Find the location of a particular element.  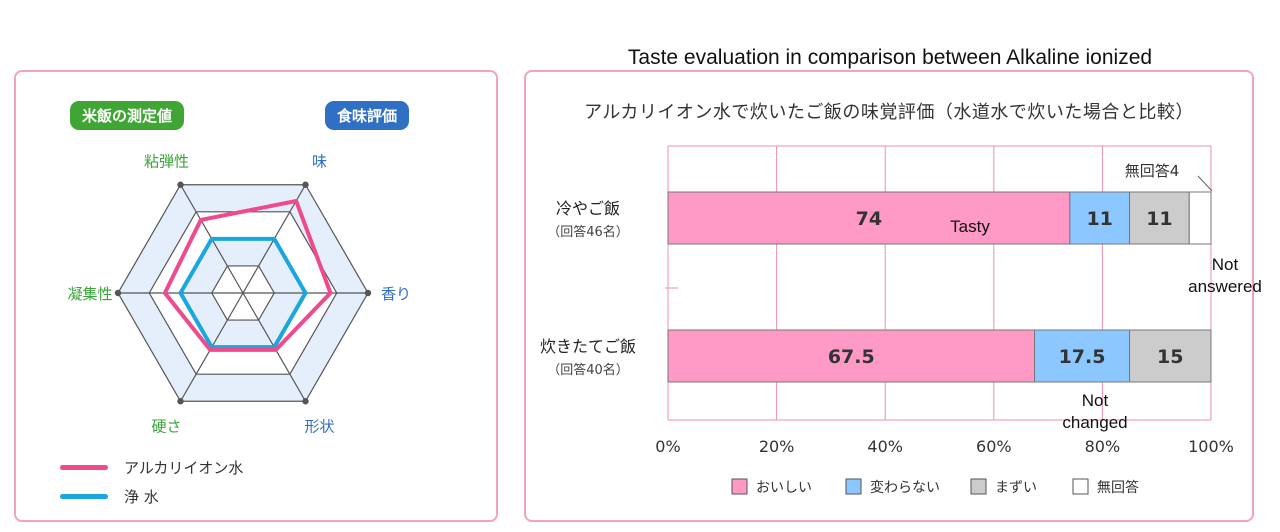

annotation-not-changed: Not changed is located at coordinates (1095, 411).